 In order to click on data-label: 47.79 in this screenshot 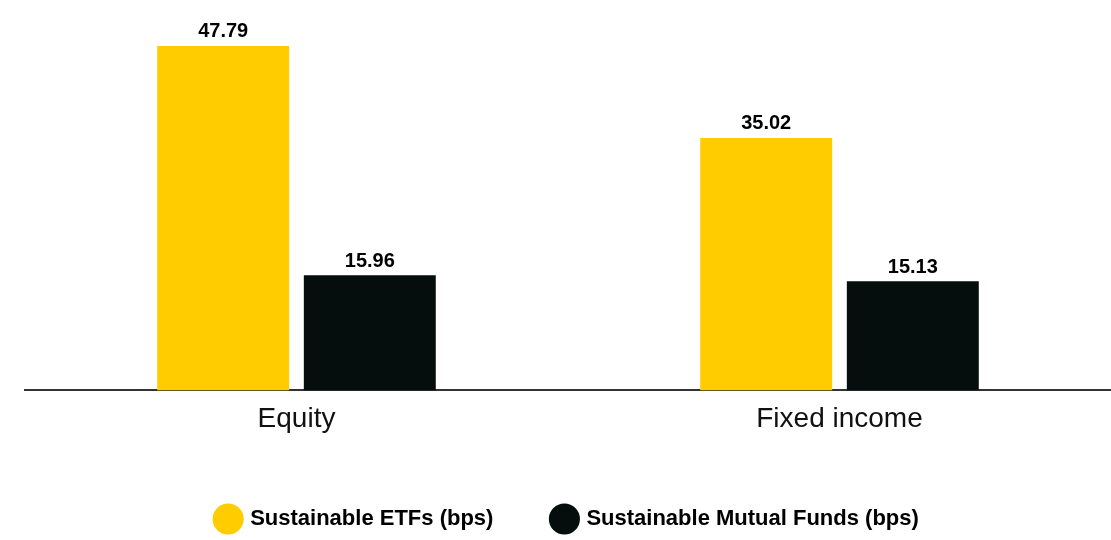, I will do `click(223, 30)`.